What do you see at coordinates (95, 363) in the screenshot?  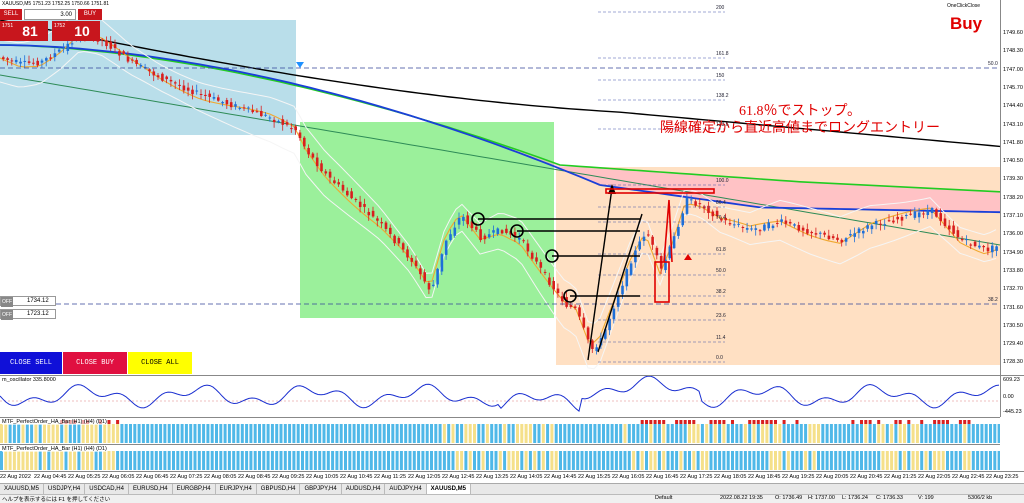 I see `close-buy-button: CLOSE BUY` at bounding box center [95, 363].